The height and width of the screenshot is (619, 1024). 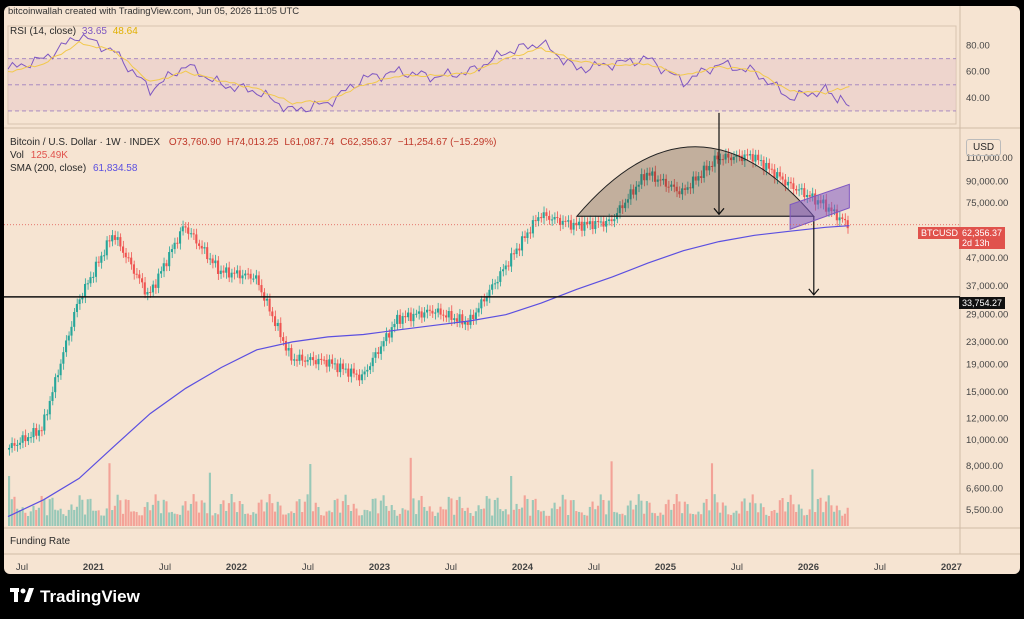 I want to click on tradingview-brand: TradingView, so click(x=75, y=597).